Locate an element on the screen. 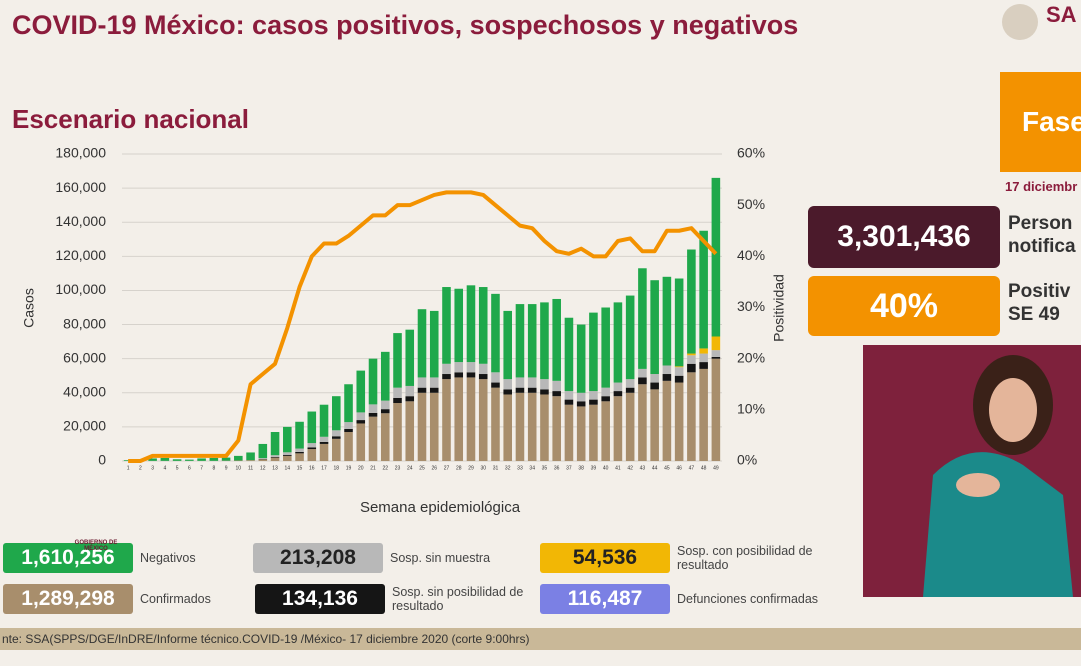 This screenshot has height=666, width=1081. legend-label: Defunciones confirmadas is located at coordinates (748, 599).